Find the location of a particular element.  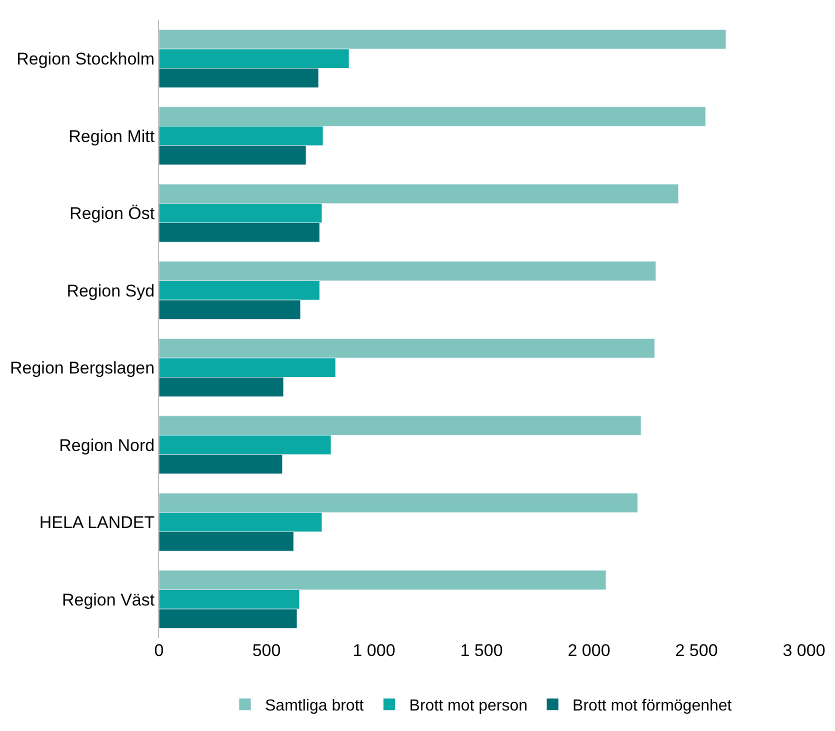

y-tick-label: Region Nord is located at coordinates (107, 445).